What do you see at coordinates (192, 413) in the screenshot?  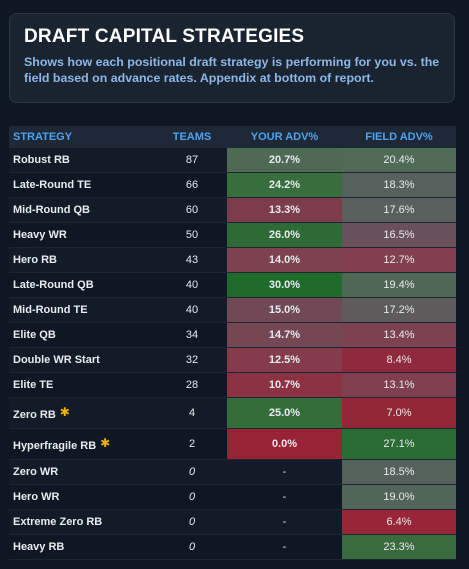 I see `teams-cell: 4` at bounding box center [192, 413].